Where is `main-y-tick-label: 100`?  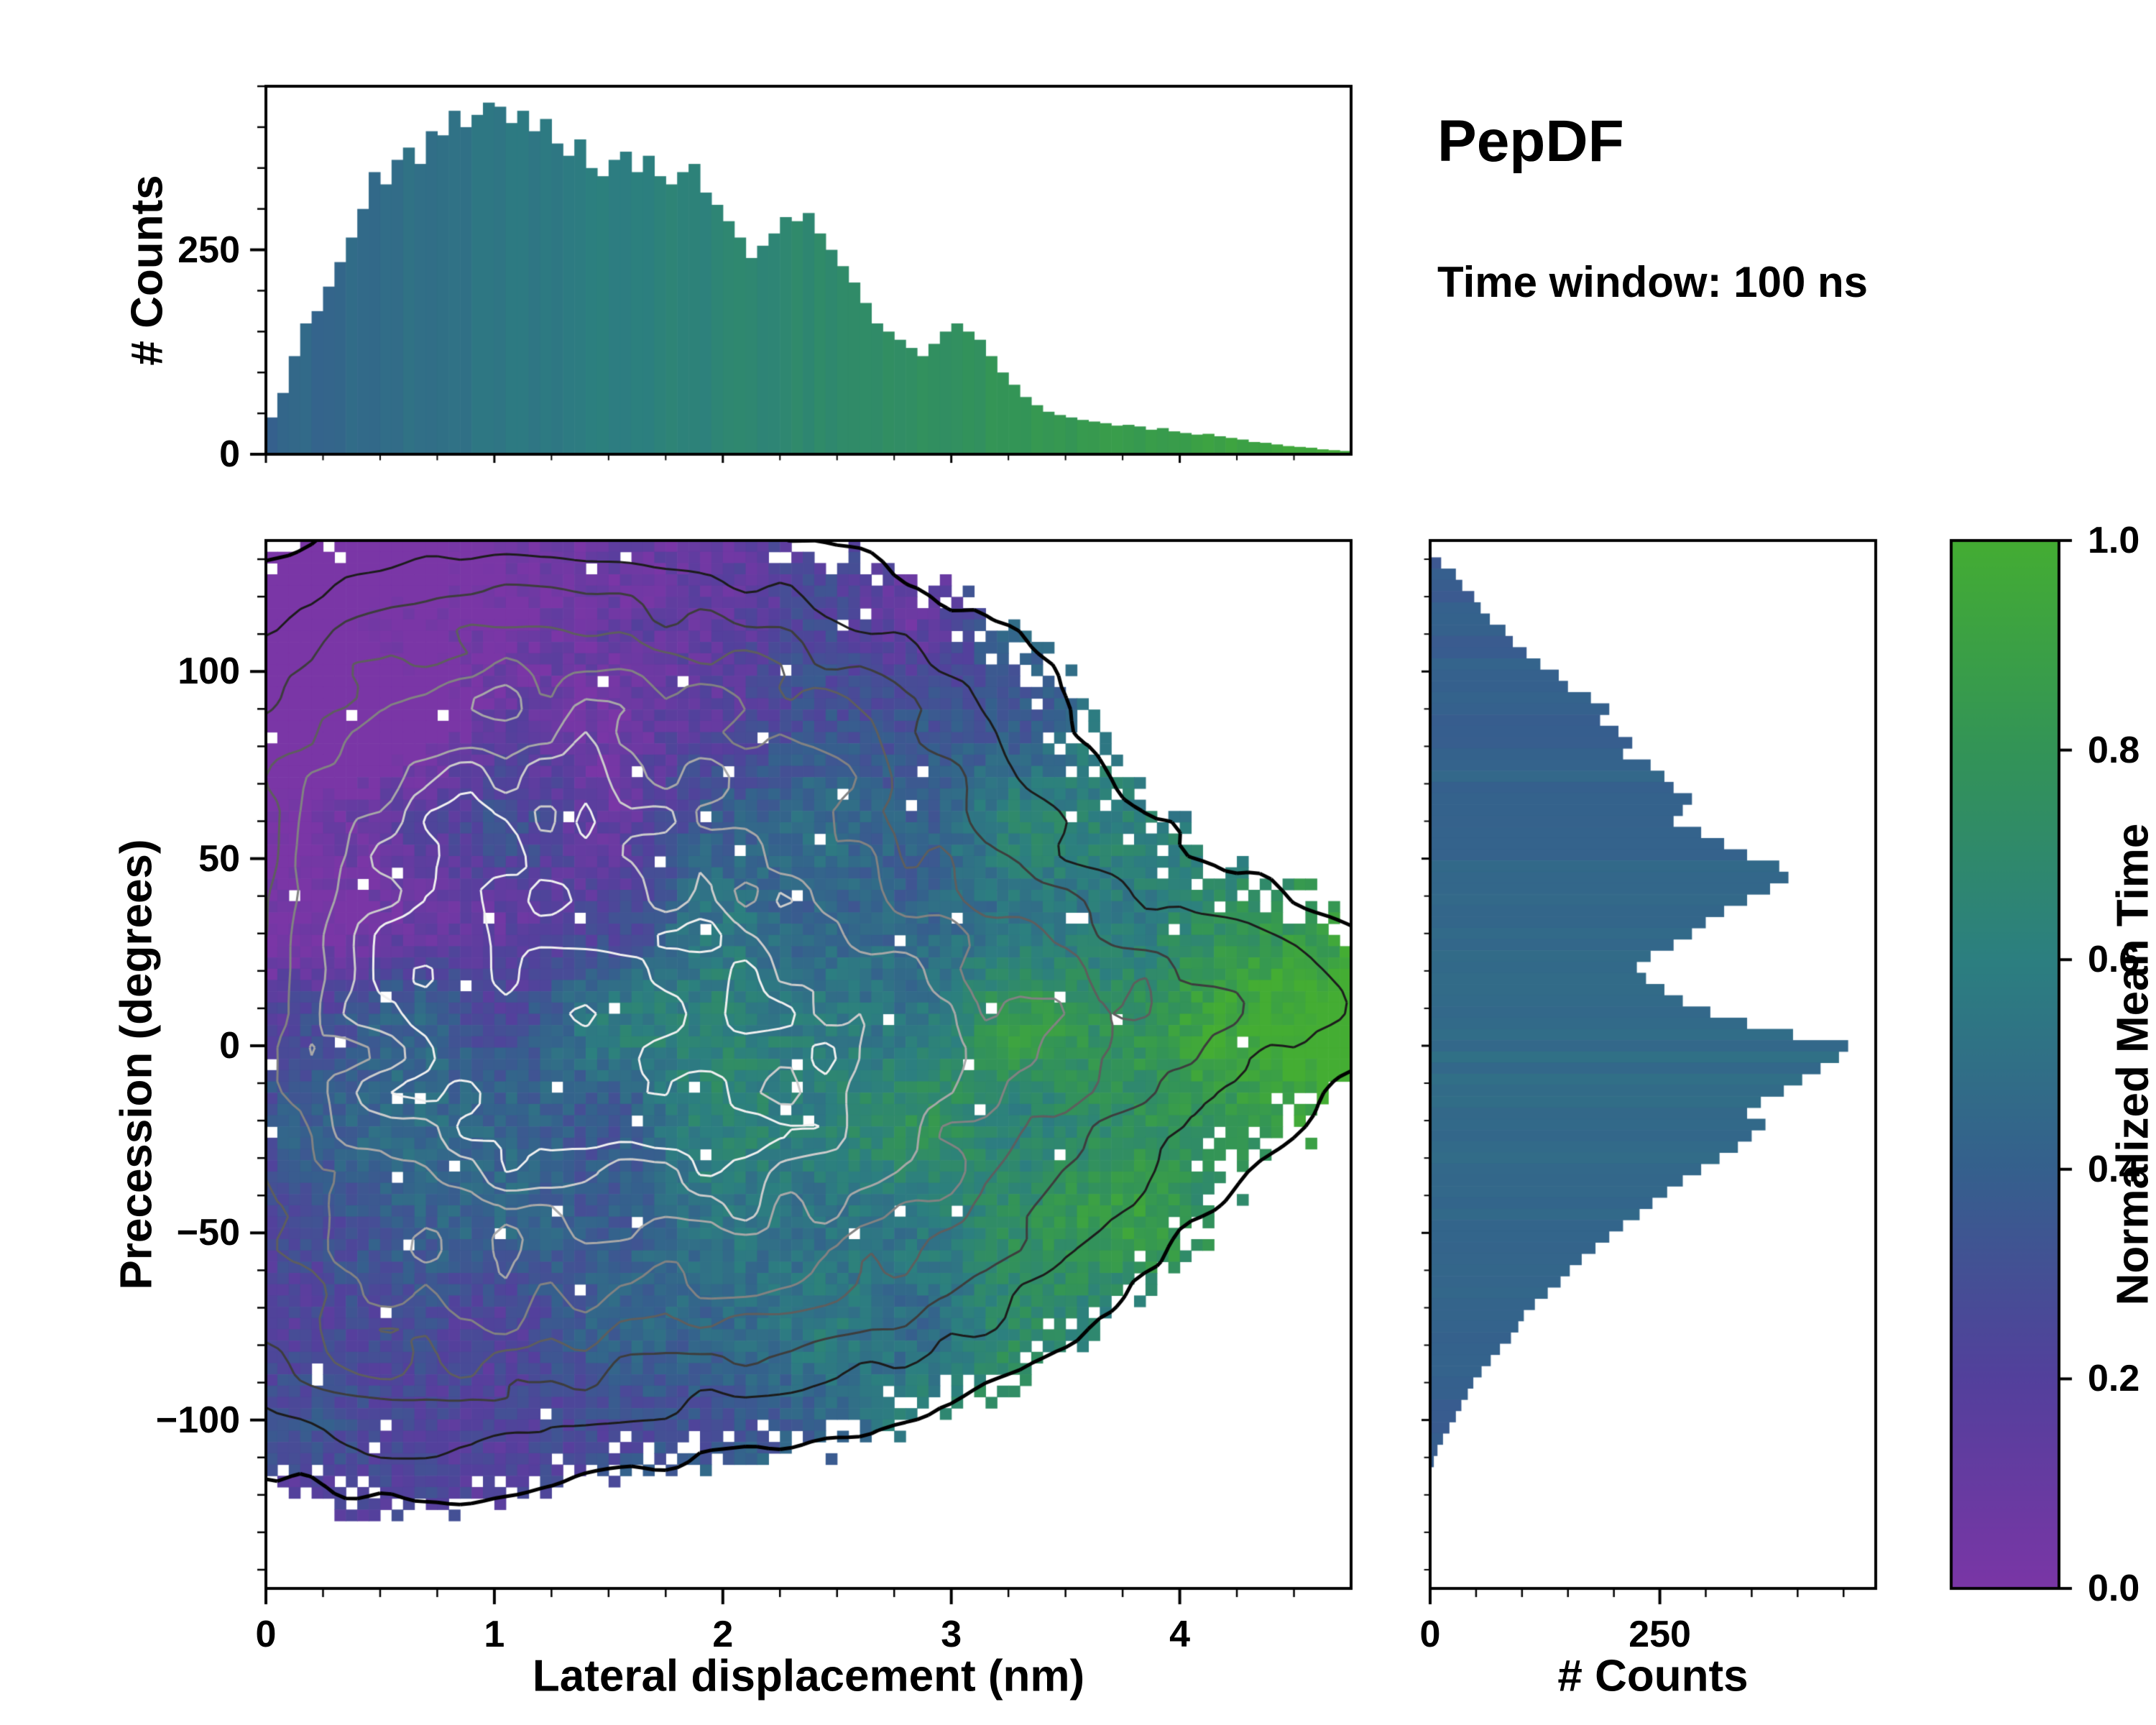 main-y-tick-label: 100 is located at coordinates (209, 671).